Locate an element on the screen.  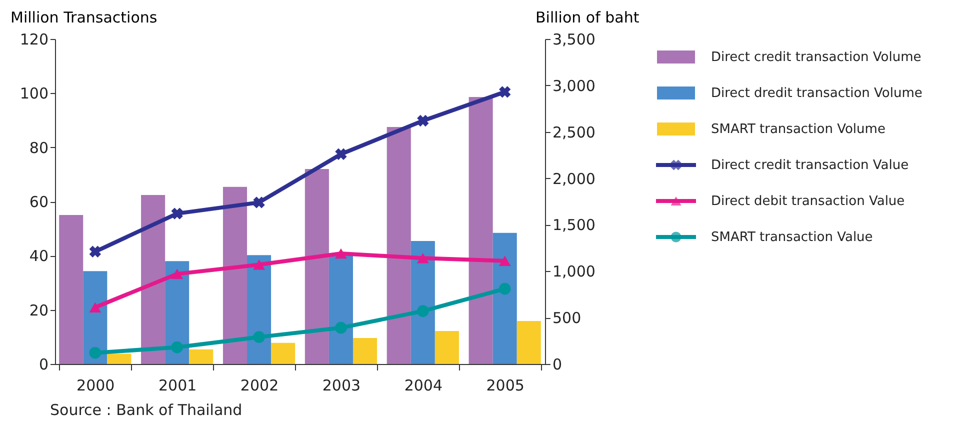
x-tick-label: 2001 is located at coordinates (177, 385).